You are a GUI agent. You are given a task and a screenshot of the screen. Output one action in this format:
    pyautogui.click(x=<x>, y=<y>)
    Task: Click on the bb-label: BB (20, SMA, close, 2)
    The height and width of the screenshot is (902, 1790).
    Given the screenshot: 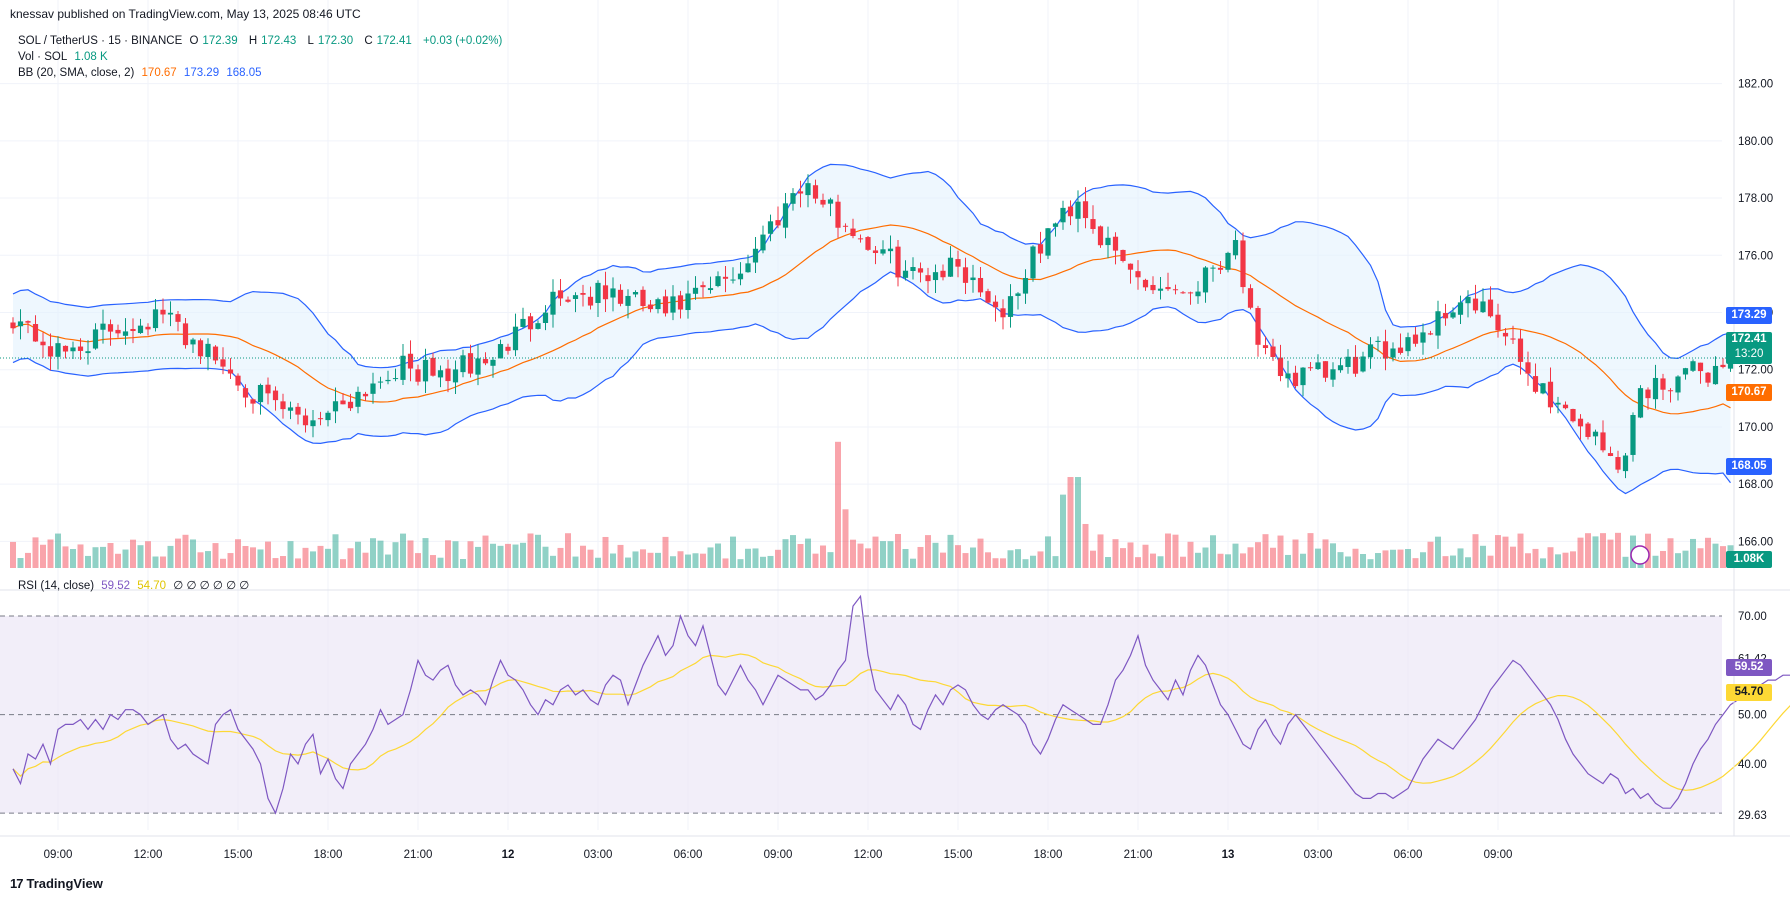 What is the action you would take?
    pyautogui.click(x=76, y=73)
    